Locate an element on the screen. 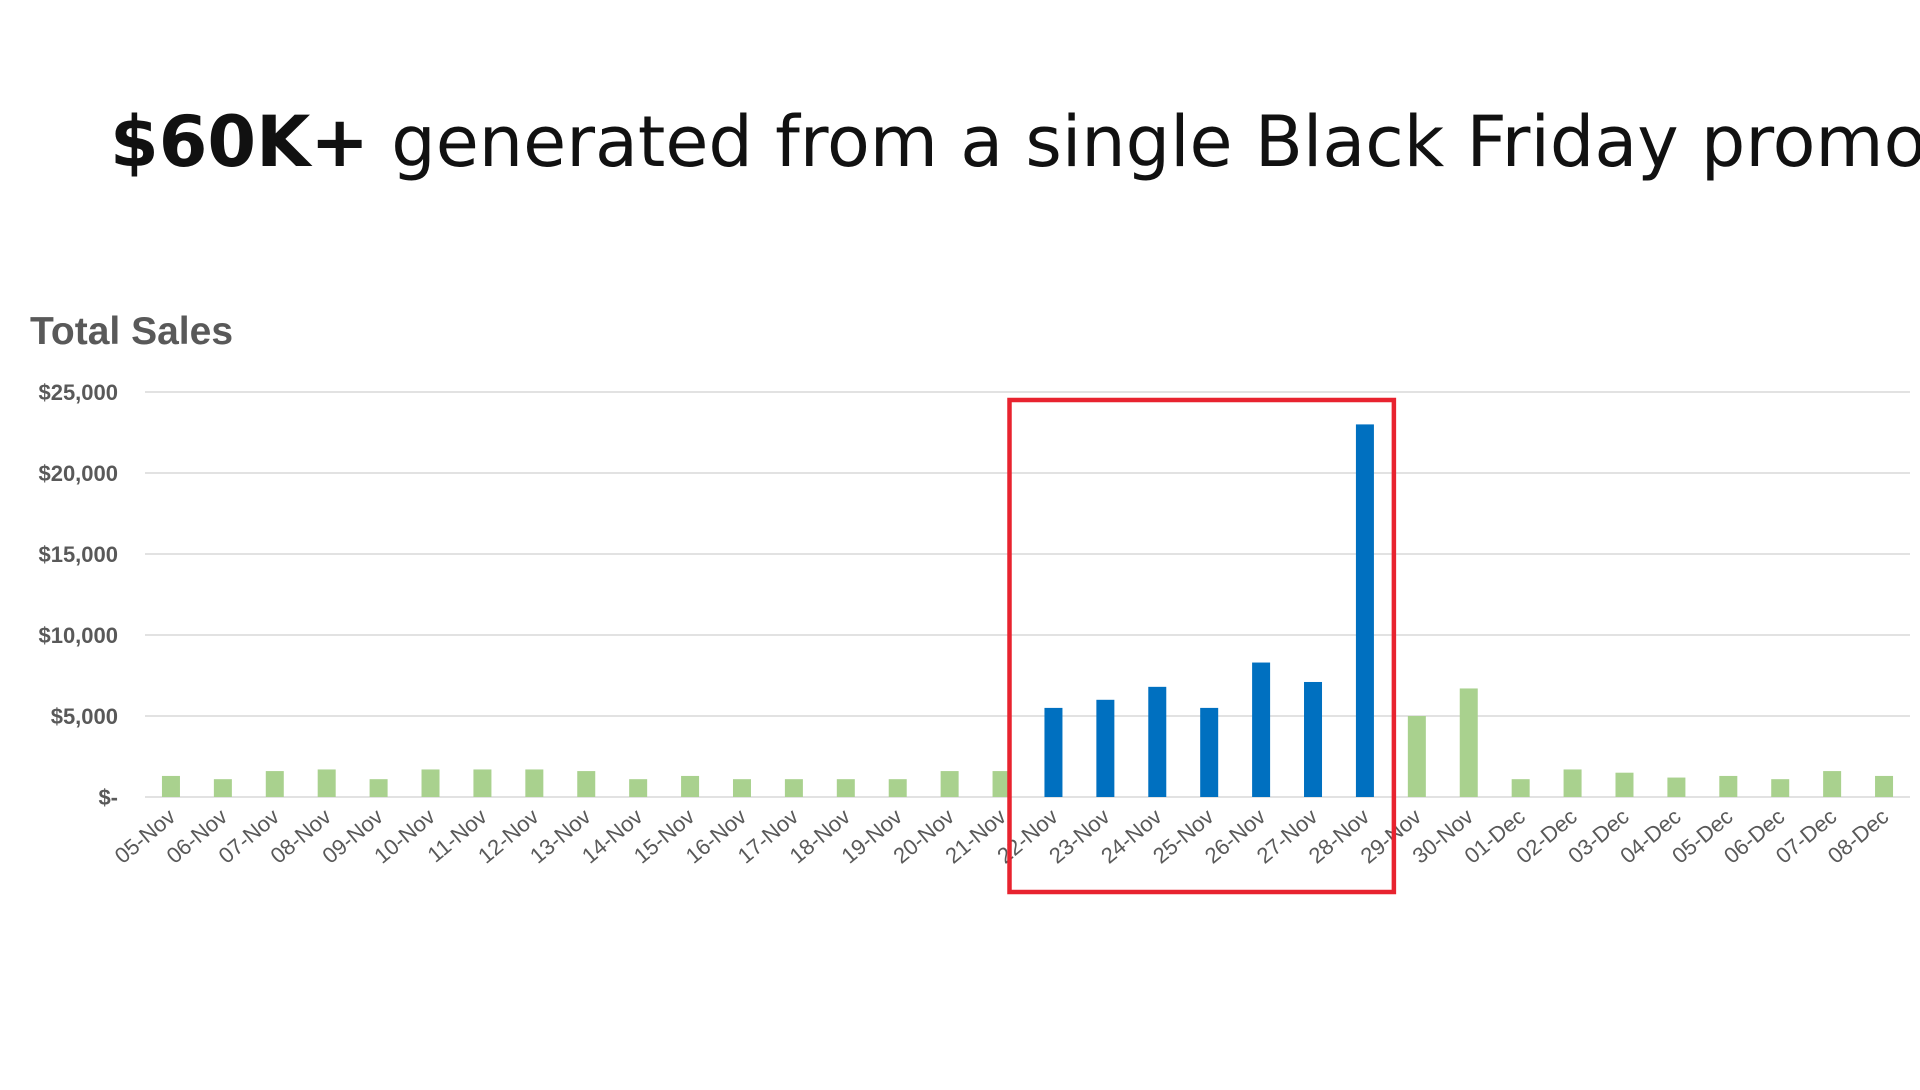  bar-01-Dec is located at coordinates (1520, 788).